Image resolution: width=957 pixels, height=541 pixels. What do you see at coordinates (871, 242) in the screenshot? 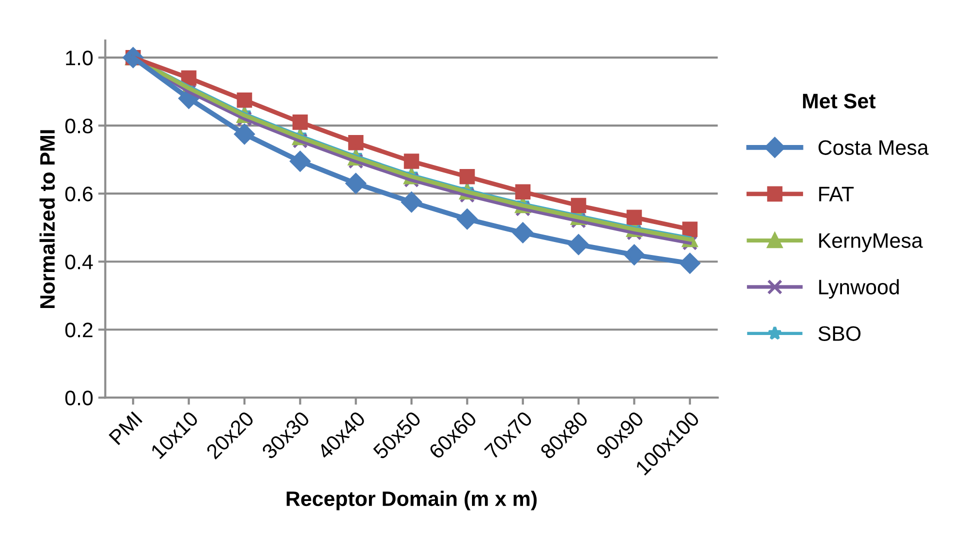
I see `legend-label: KernyMesa` at bounding box center [871, 242].